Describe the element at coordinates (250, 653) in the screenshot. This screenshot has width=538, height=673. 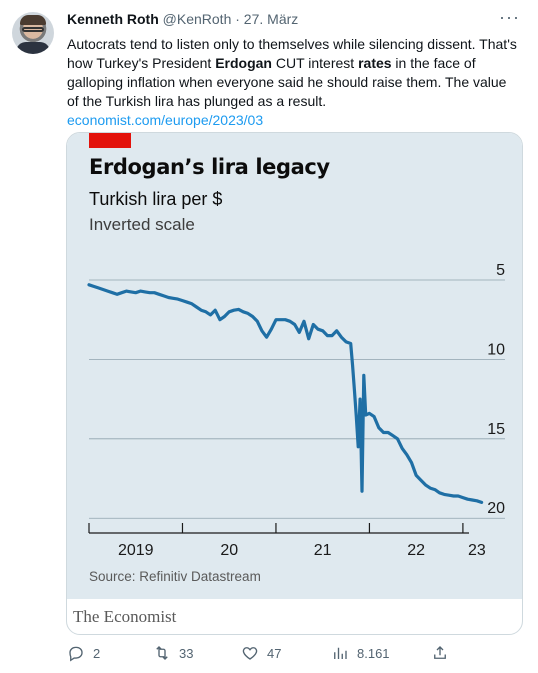
I see `heart-icon` at that location.